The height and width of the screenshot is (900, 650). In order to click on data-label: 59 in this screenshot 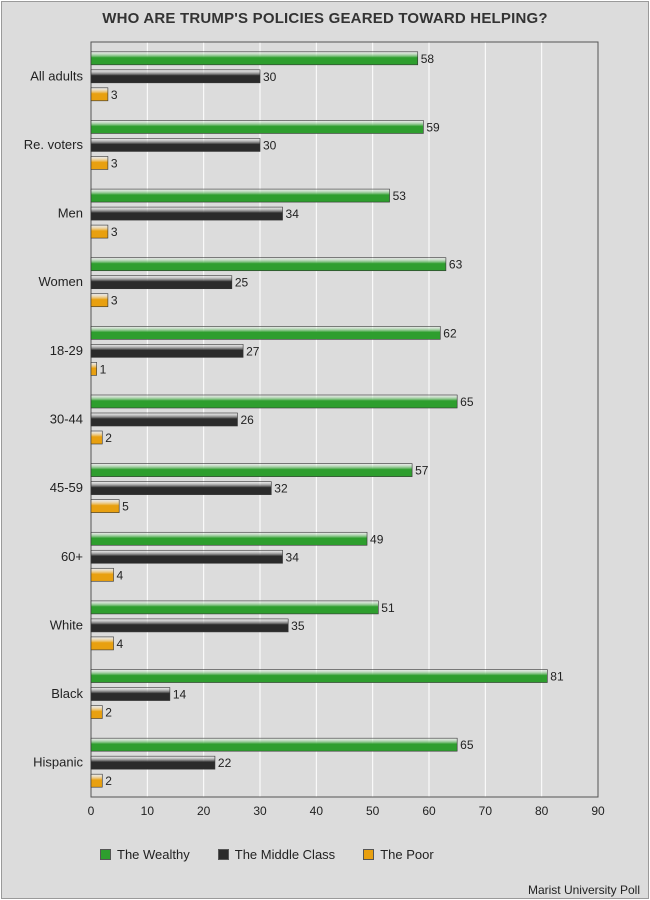, I will do `click(433, 127)`.